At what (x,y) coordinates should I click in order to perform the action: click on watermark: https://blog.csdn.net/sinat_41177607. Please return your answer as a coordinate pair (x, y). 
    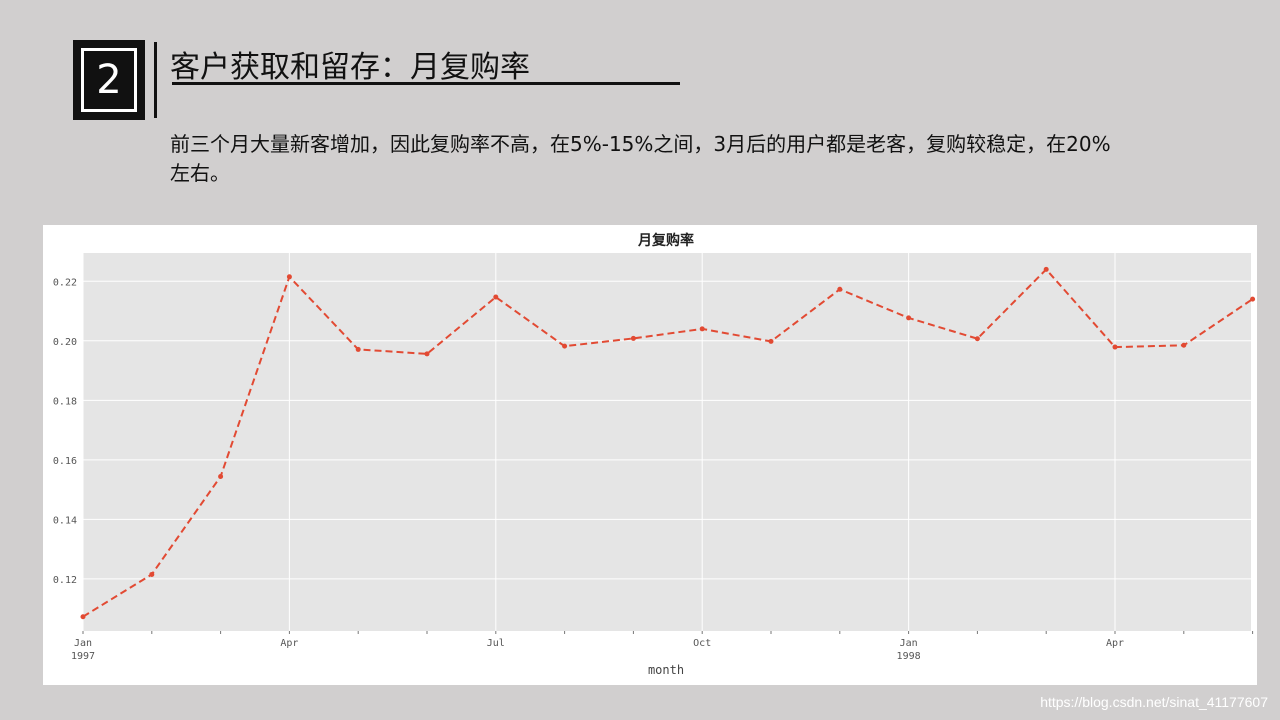
    Looking at the image, I should click on (1154, 702).